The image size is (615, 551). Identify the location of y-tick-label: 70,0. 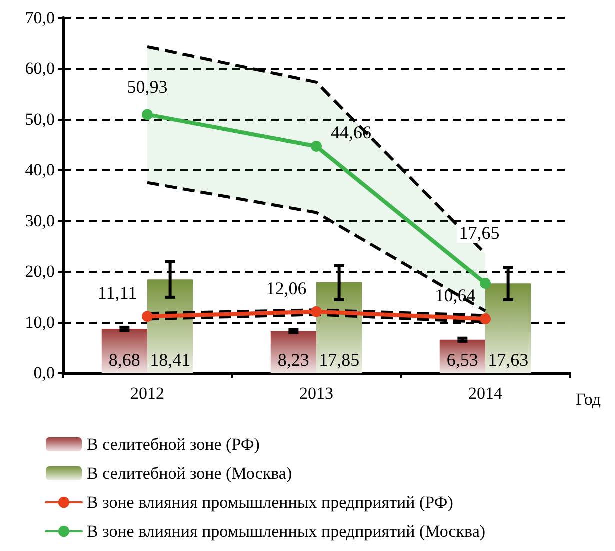
(40, 18).